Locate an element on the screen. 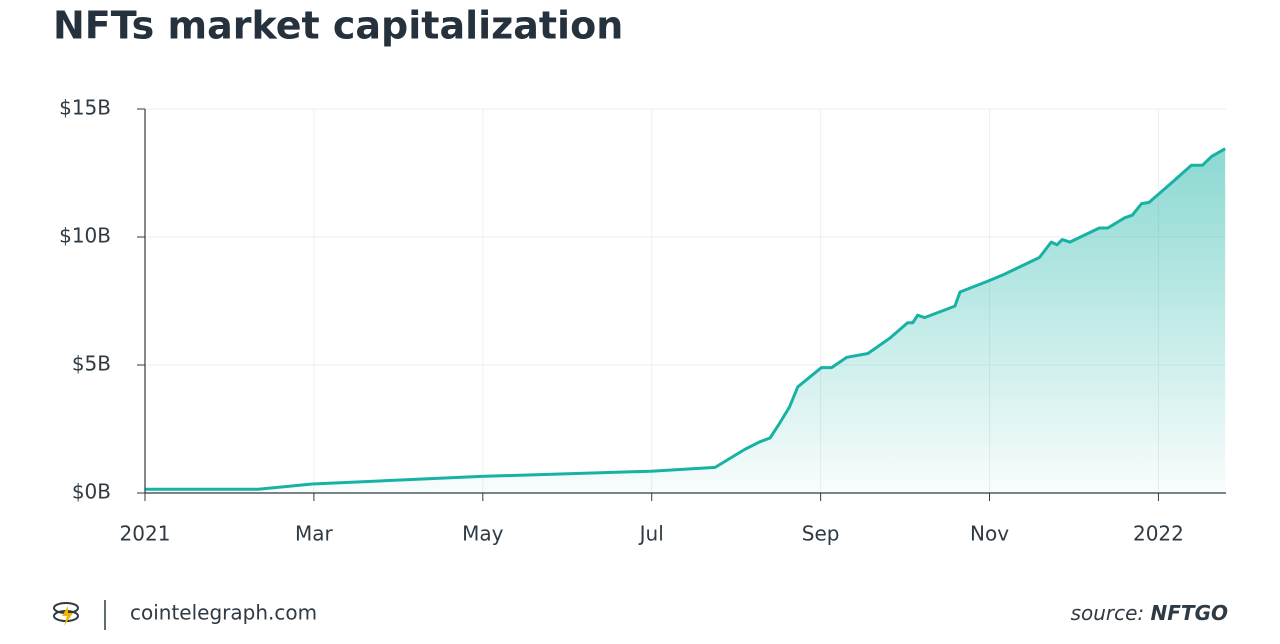  y-tick-label: $5B is located at coordinates (91, 364).